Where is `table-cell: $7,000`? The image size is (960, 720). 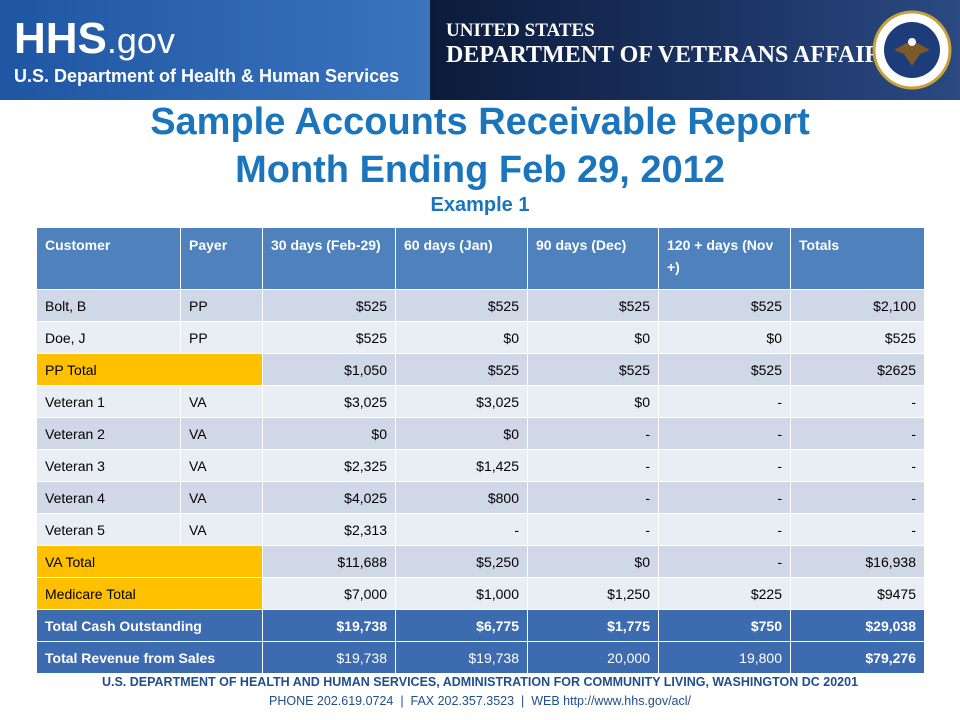
table-cell: $7,000 is located at coordinates (329, 593).